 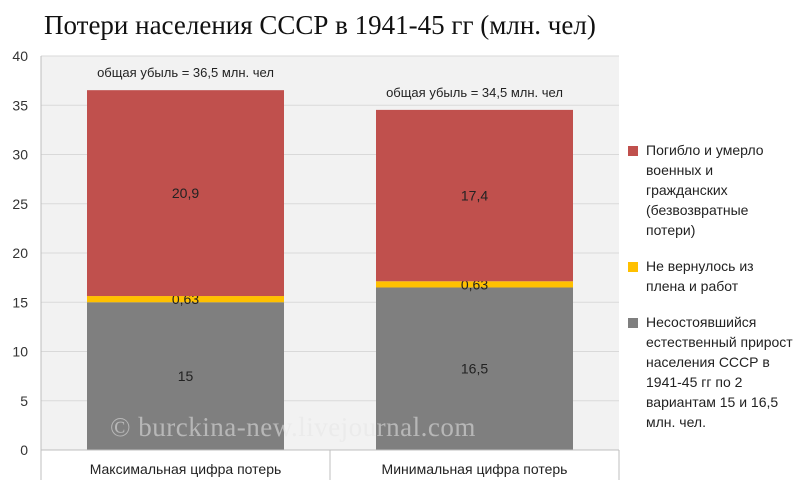 I want to click on total-label: общая убыль = 34,5 млн. чел, so click(x=474, y=92).